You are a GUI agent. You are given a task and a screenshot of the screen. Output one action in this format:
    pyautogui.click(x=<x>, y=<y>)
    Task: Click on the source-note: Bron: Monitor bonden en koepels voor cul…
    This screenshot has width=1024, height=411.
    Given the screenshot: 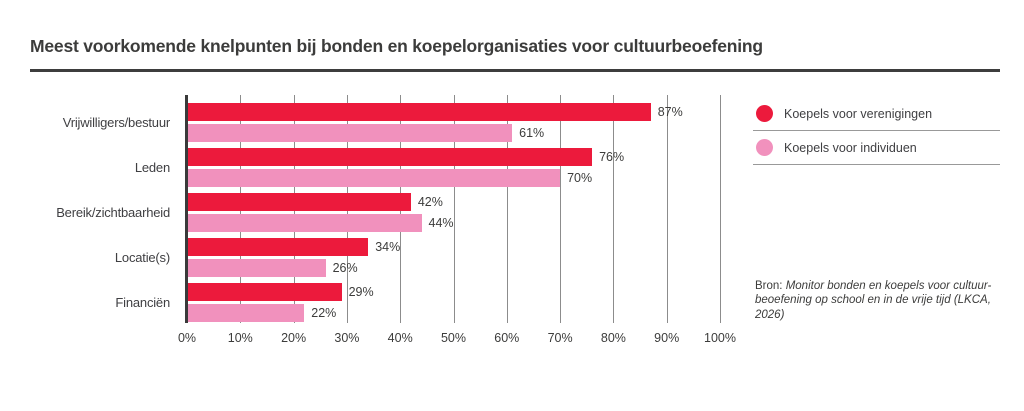 What is the action you would take?
    pyautogui.click(x=882, y=300)
    